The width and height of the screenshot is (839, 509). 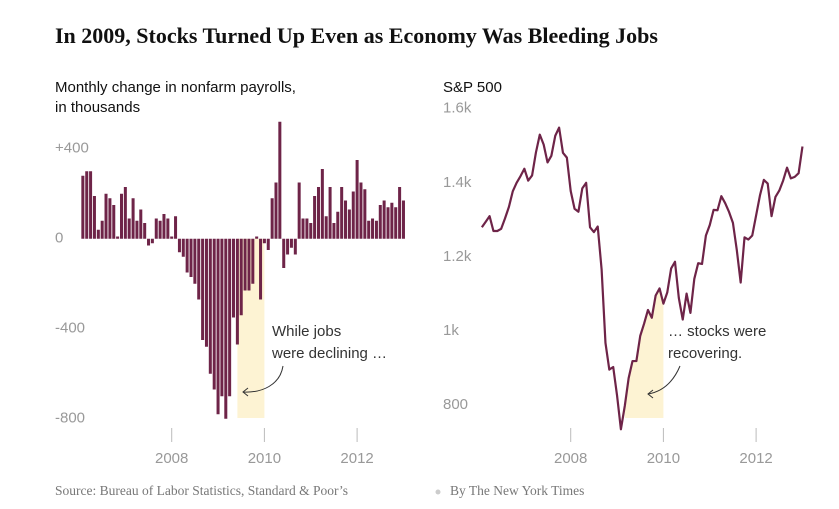 What do you see at coordinates (457, 256) in the screenshot?
I see `y-tick-label: 1.2k` at bounding box center [457, 256].